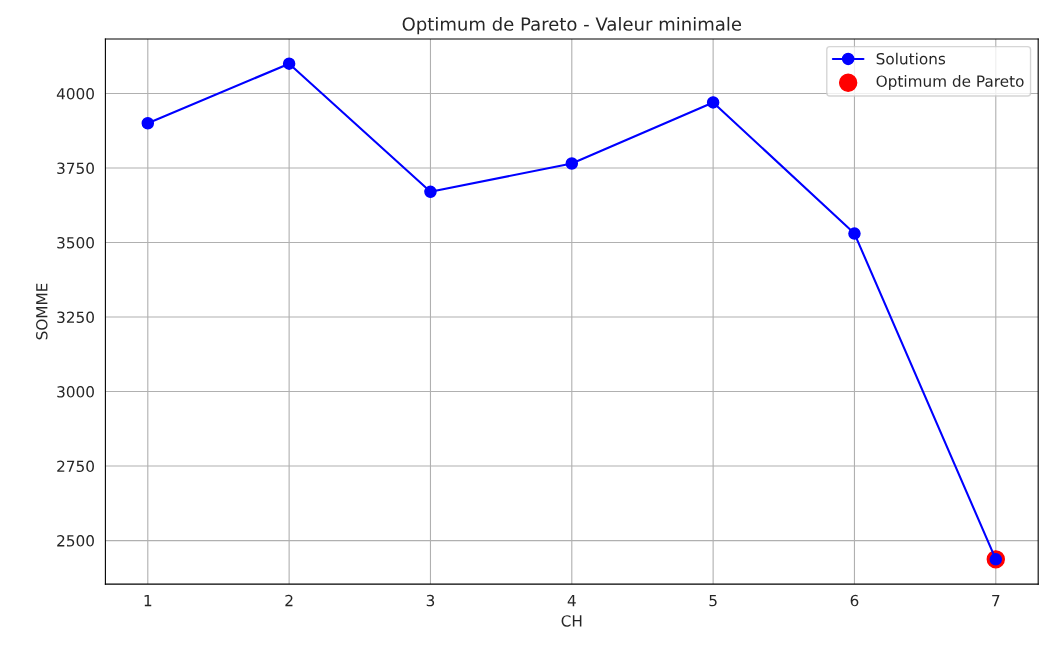 The image size is (1054, 649). What do you see at coordinates (572, 25) in the screenshot?
I see `chart-title: Optimum de Pareto - Valeur minimale` at bounding box center [572, 25].